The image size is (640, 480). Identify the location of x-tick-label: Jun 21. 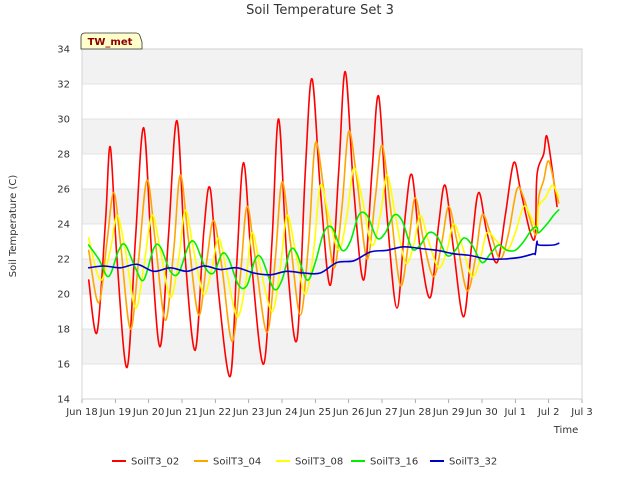
(181, 412).